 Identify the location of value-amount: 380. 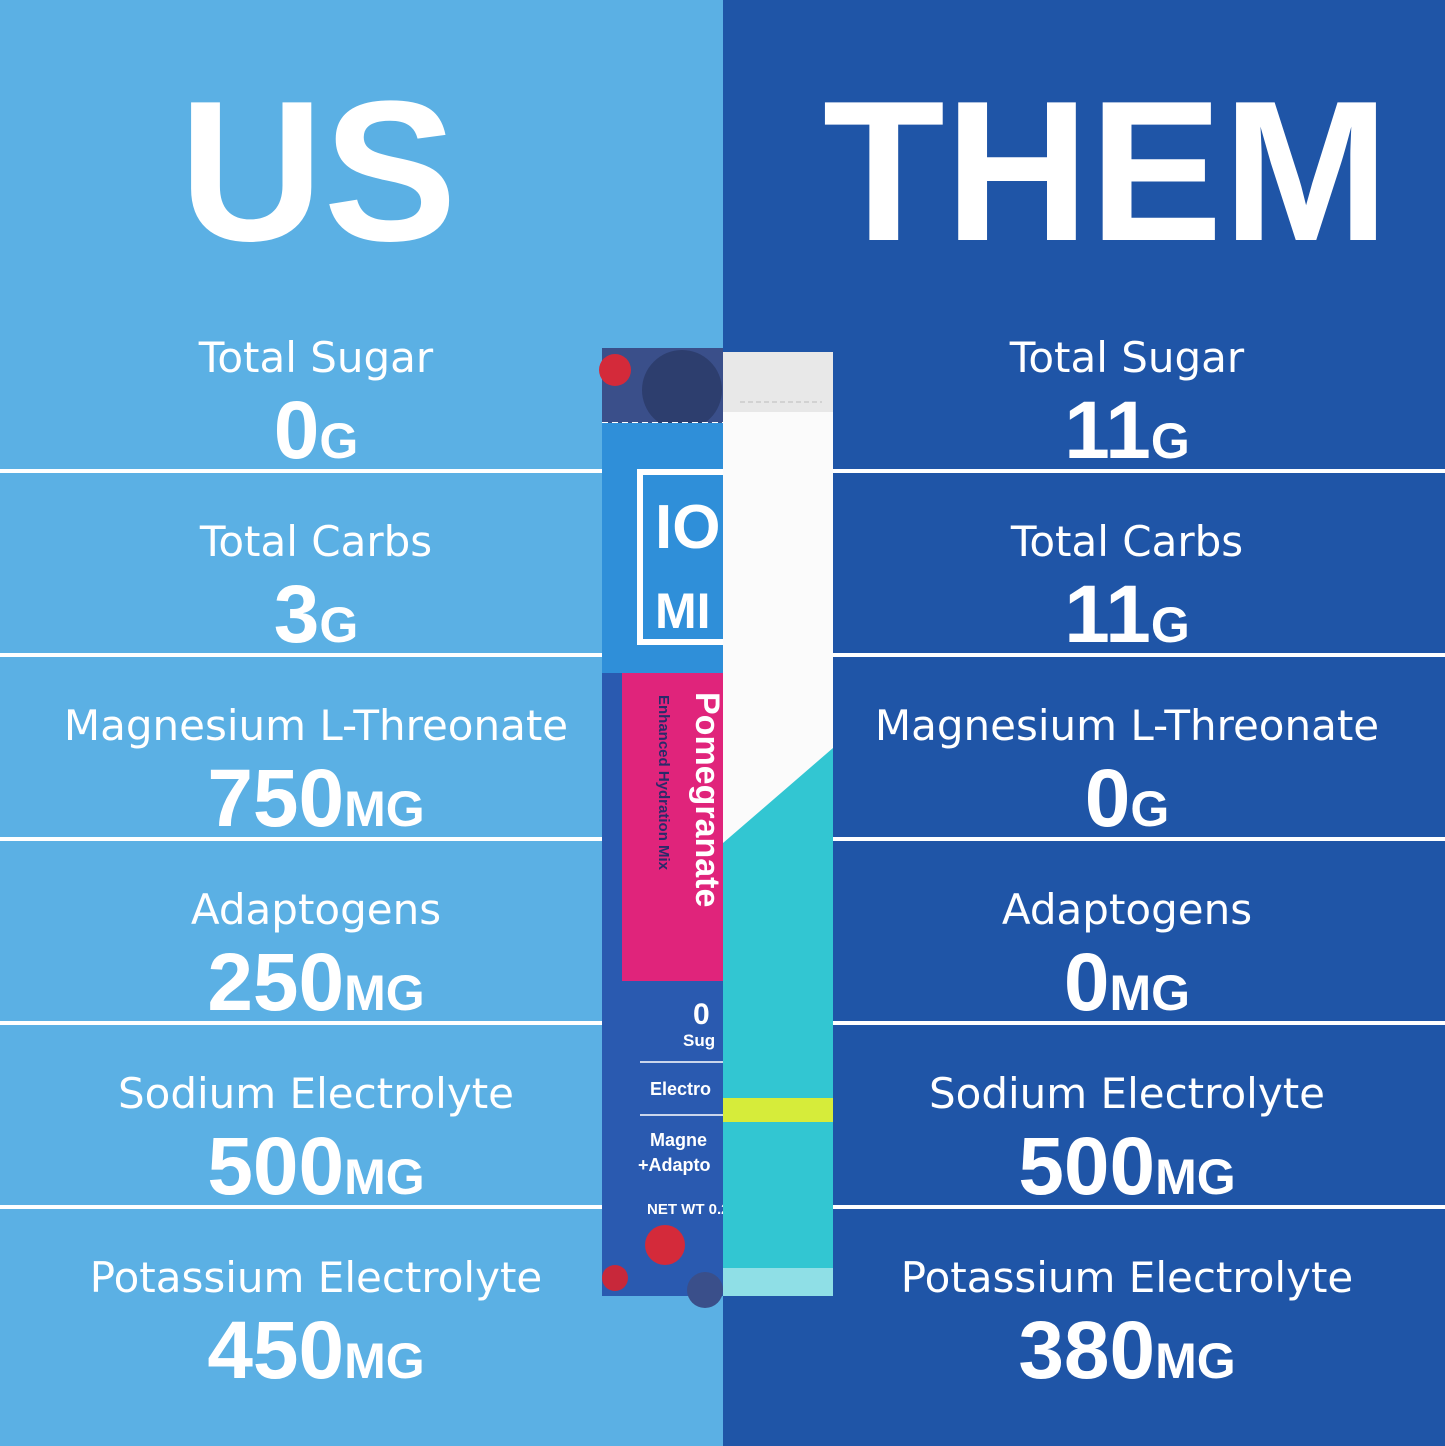
(1086, 1350).